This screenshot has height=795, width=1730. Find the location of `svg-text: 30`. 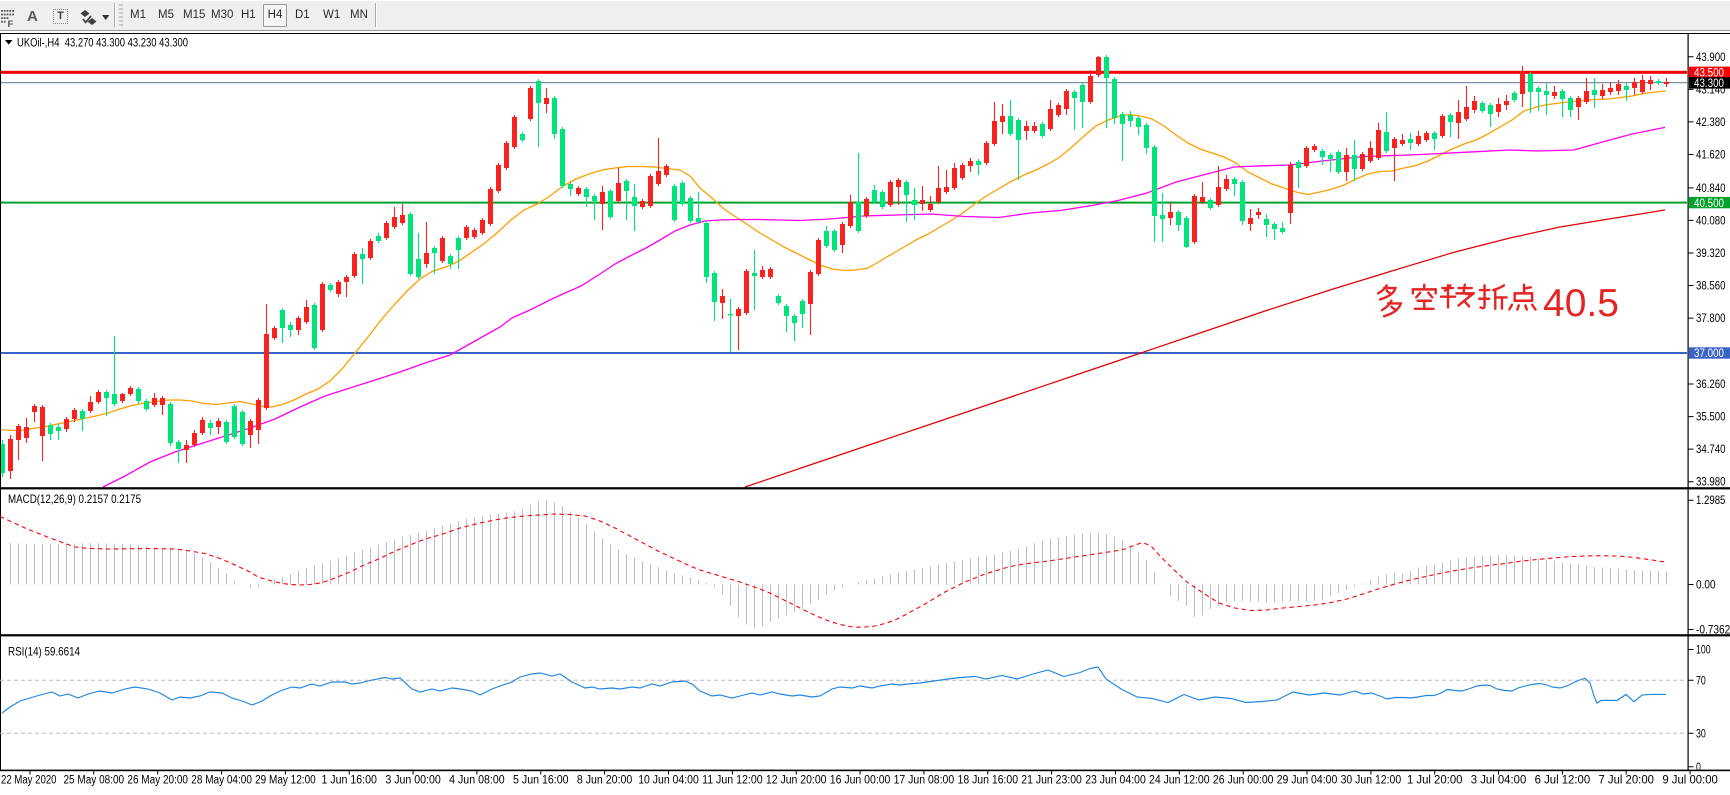

svg-text: 30 is located at coordinates (1701, 734).